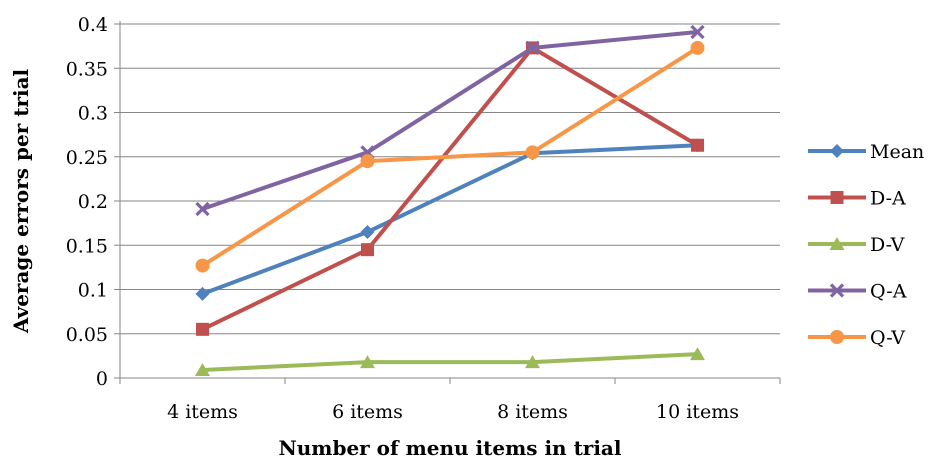 The width and height of the screenshot is (941, 465). Describe the element at coordinates (202, 412) in the screenshot. I see `x-tick-label: 4 items` at that location.